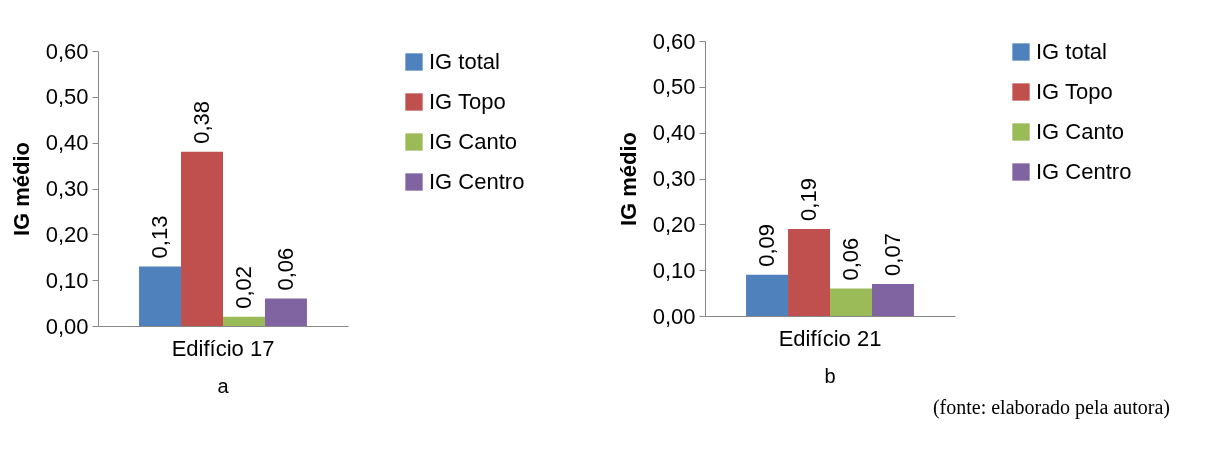  Describe the element at coordinates (243, 287) in the screenshot. I see `data-label: 0,02` at that location.